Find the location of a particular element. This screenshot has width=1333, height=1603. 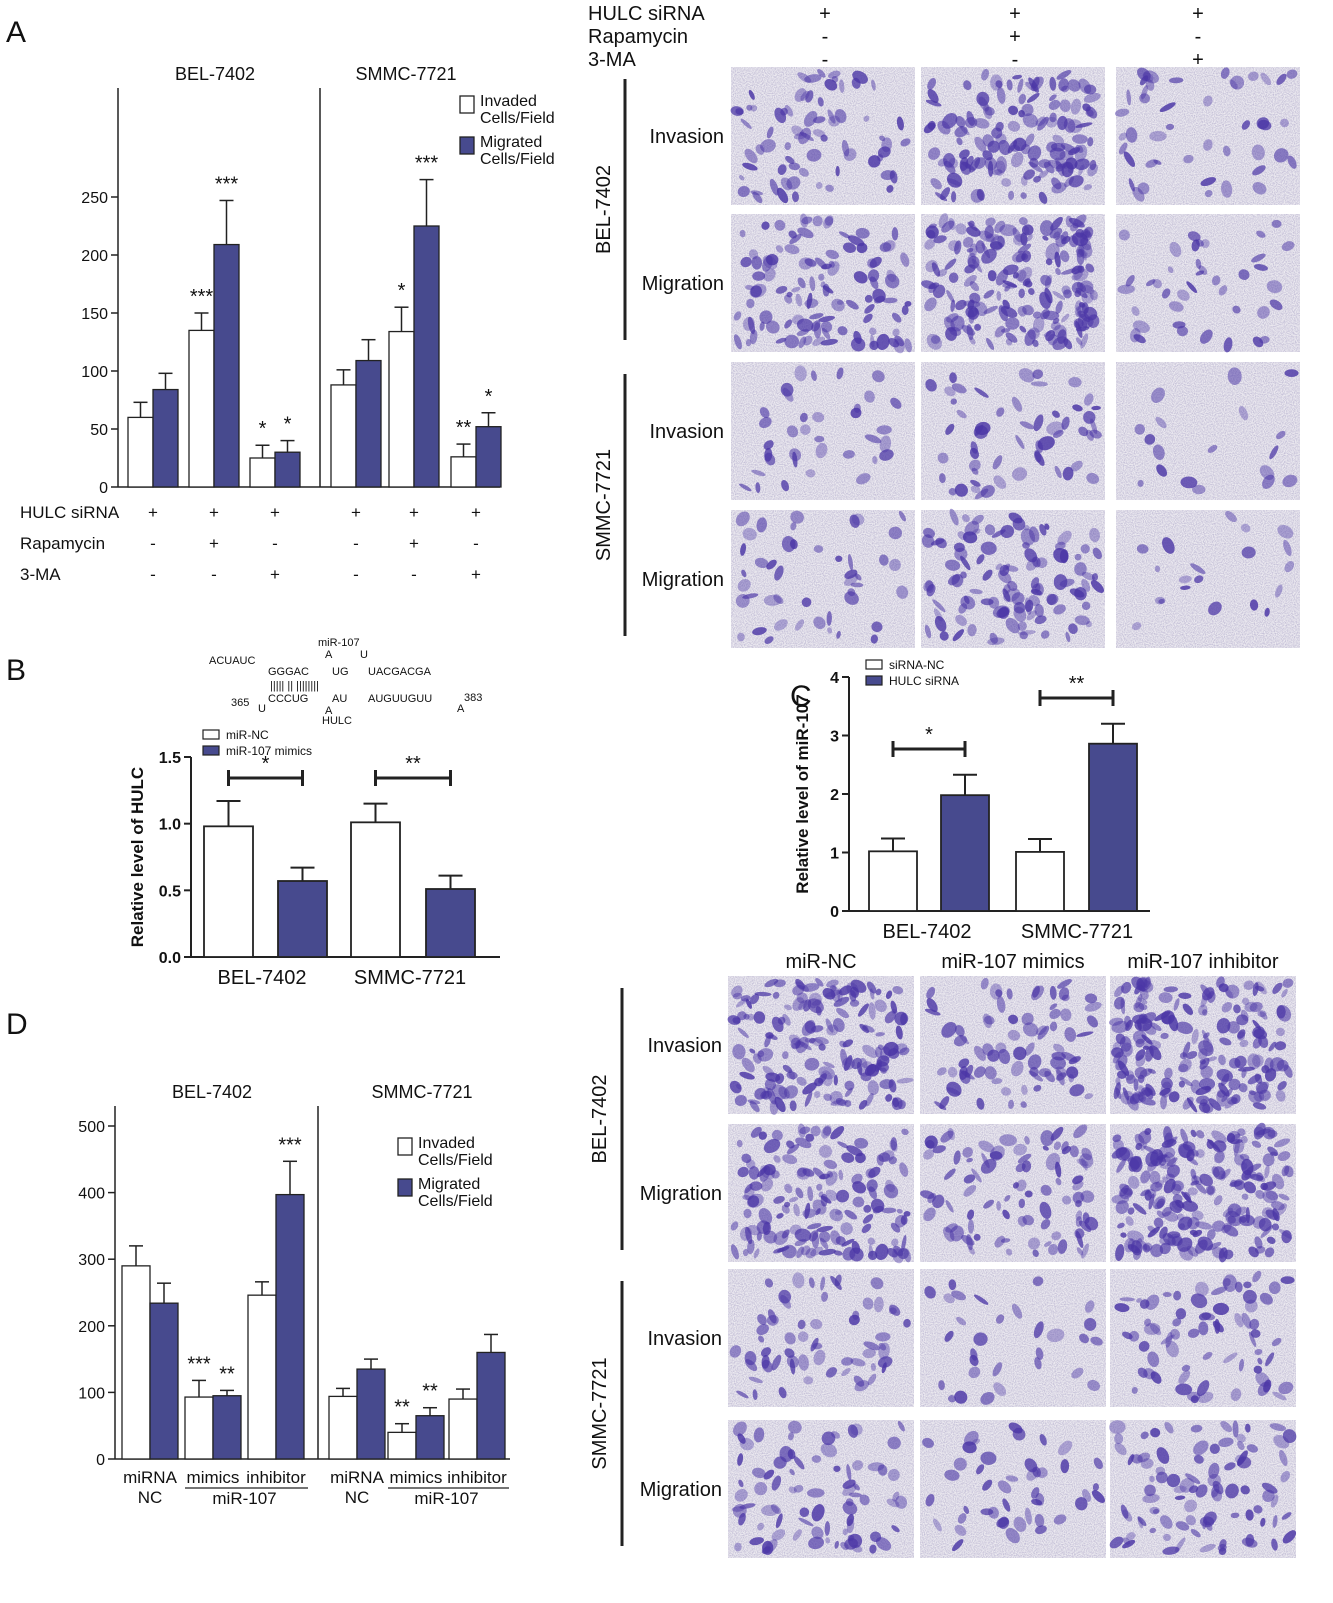

significance-label: ** is located at coordinates (1077, 684).